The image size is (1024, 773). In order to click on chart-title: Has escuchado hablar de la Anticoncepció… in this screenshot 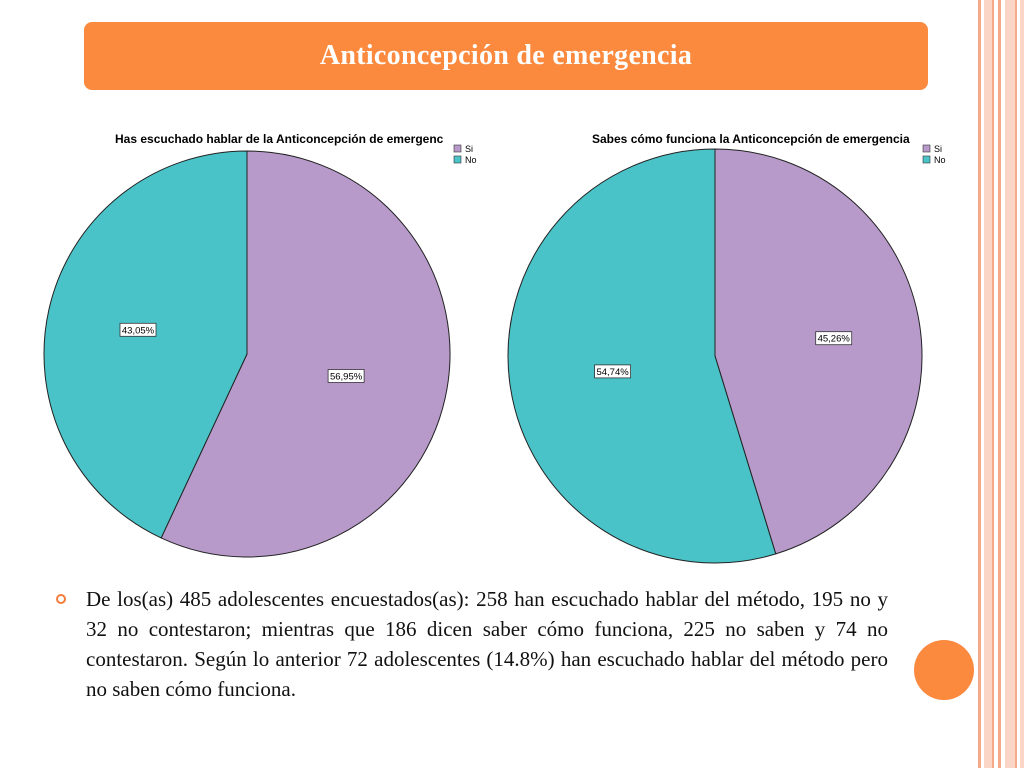, I will do `click(279, 139)`.